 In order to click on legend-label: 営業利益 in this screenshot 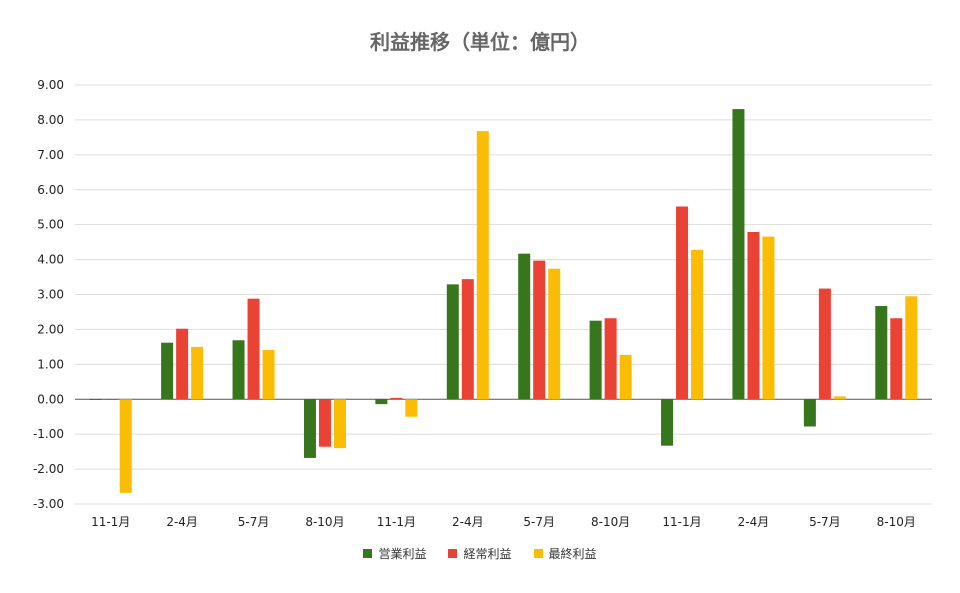, I will do `click(402, 554)`.